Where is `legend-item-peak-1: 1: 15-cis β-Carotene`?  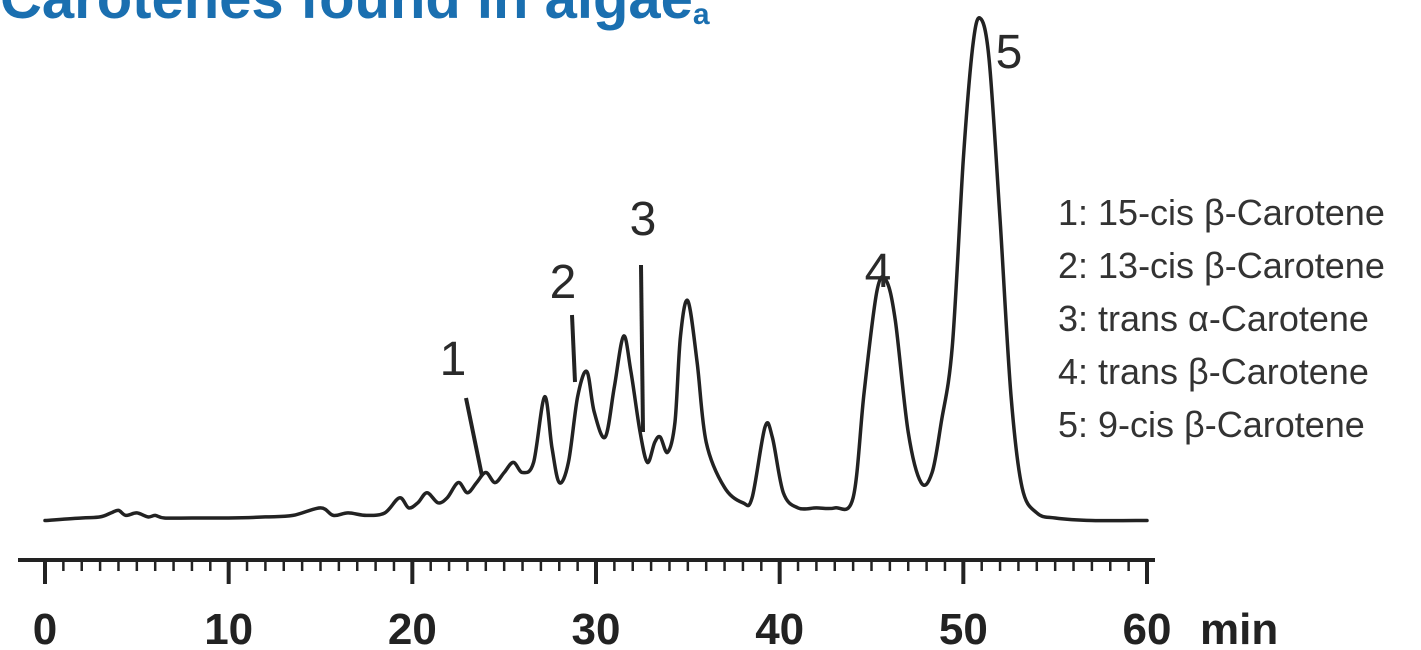
legend-item-peak-1: 1: 15-cis β-Carotene is located at coordinates (1221, 212).